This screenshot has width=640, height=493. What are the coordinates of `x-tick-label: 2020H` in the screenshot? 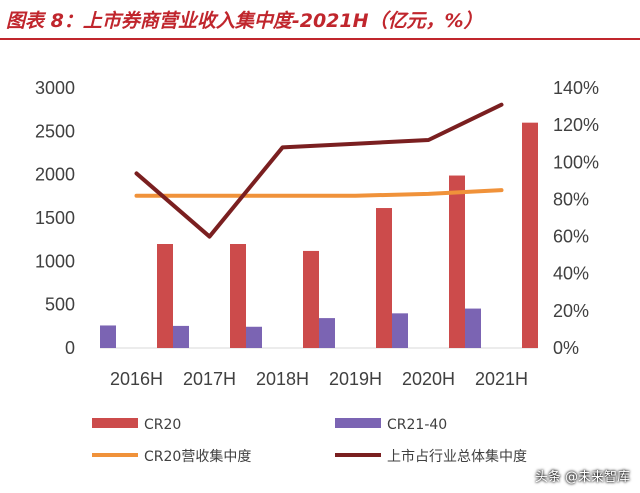 It's located at (428, 379).